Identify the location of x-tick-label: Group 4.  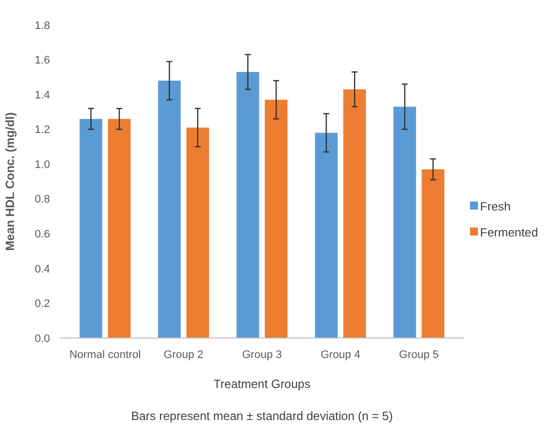
(340, 355).